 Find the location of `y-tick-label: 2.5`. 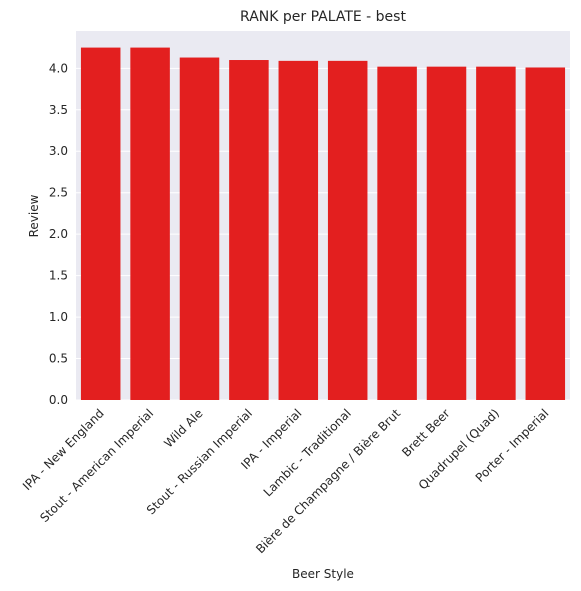

y-tick-label: 2.5 is located at coordinates (58, 193).